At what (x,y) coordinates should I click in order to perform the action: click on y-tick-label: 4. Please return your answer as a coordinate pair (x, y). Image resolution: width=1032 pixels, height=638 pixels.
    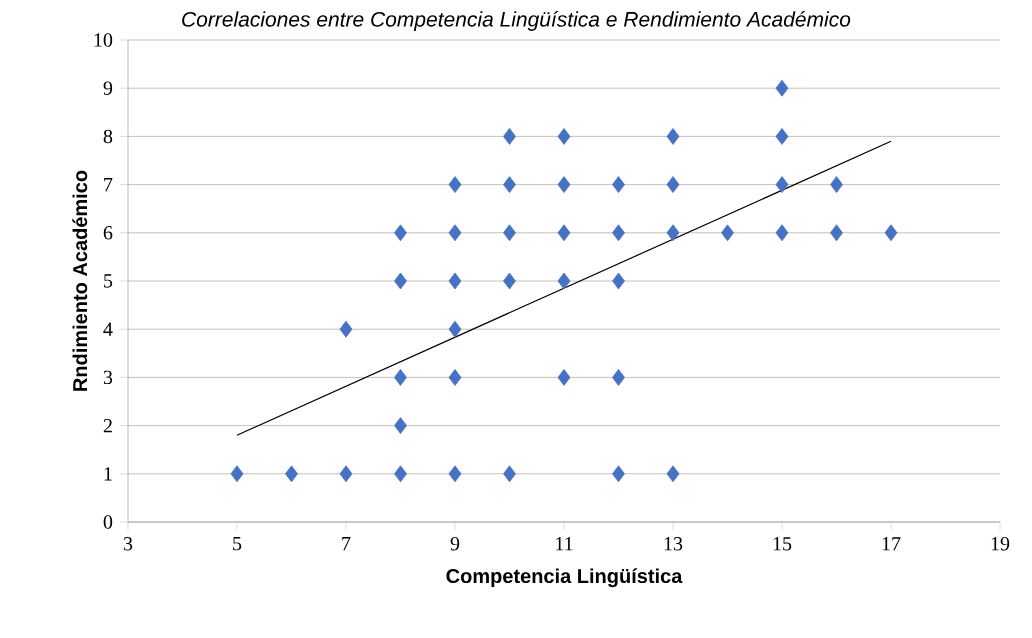
    Looking at the image, I should click on (108, 329).